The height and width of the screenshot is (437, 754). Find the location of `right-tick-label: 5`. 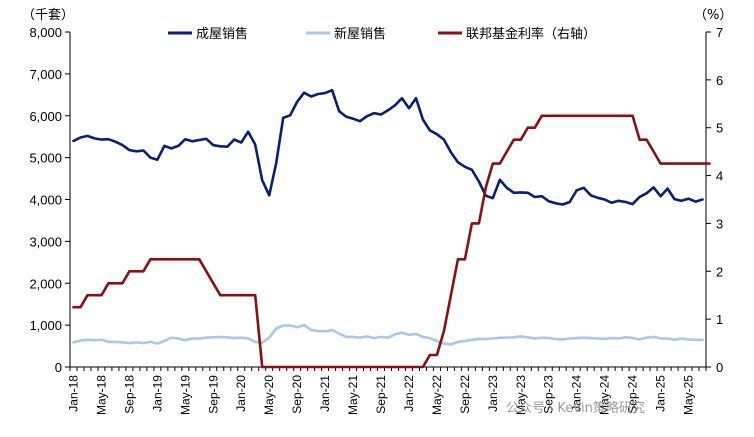

right-tick-label: 5 is located at coordinates (719, 128).